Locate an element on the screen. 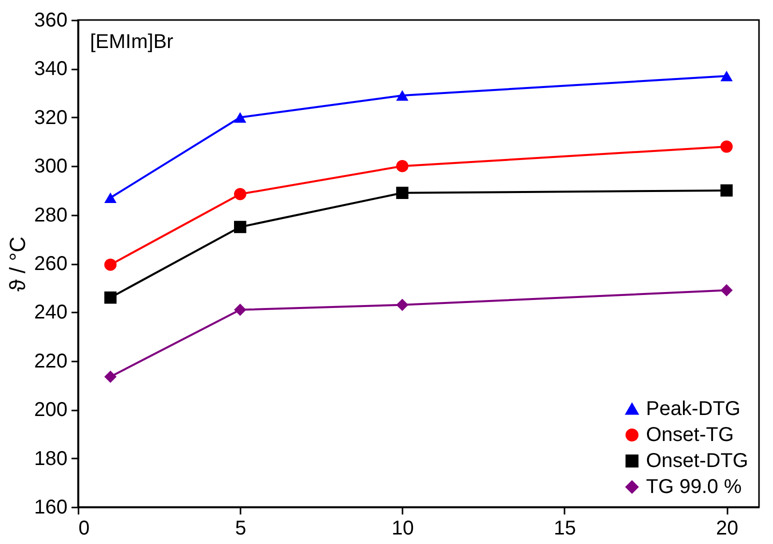  y-tick-label: 160 is located at coordinates (51, 507).